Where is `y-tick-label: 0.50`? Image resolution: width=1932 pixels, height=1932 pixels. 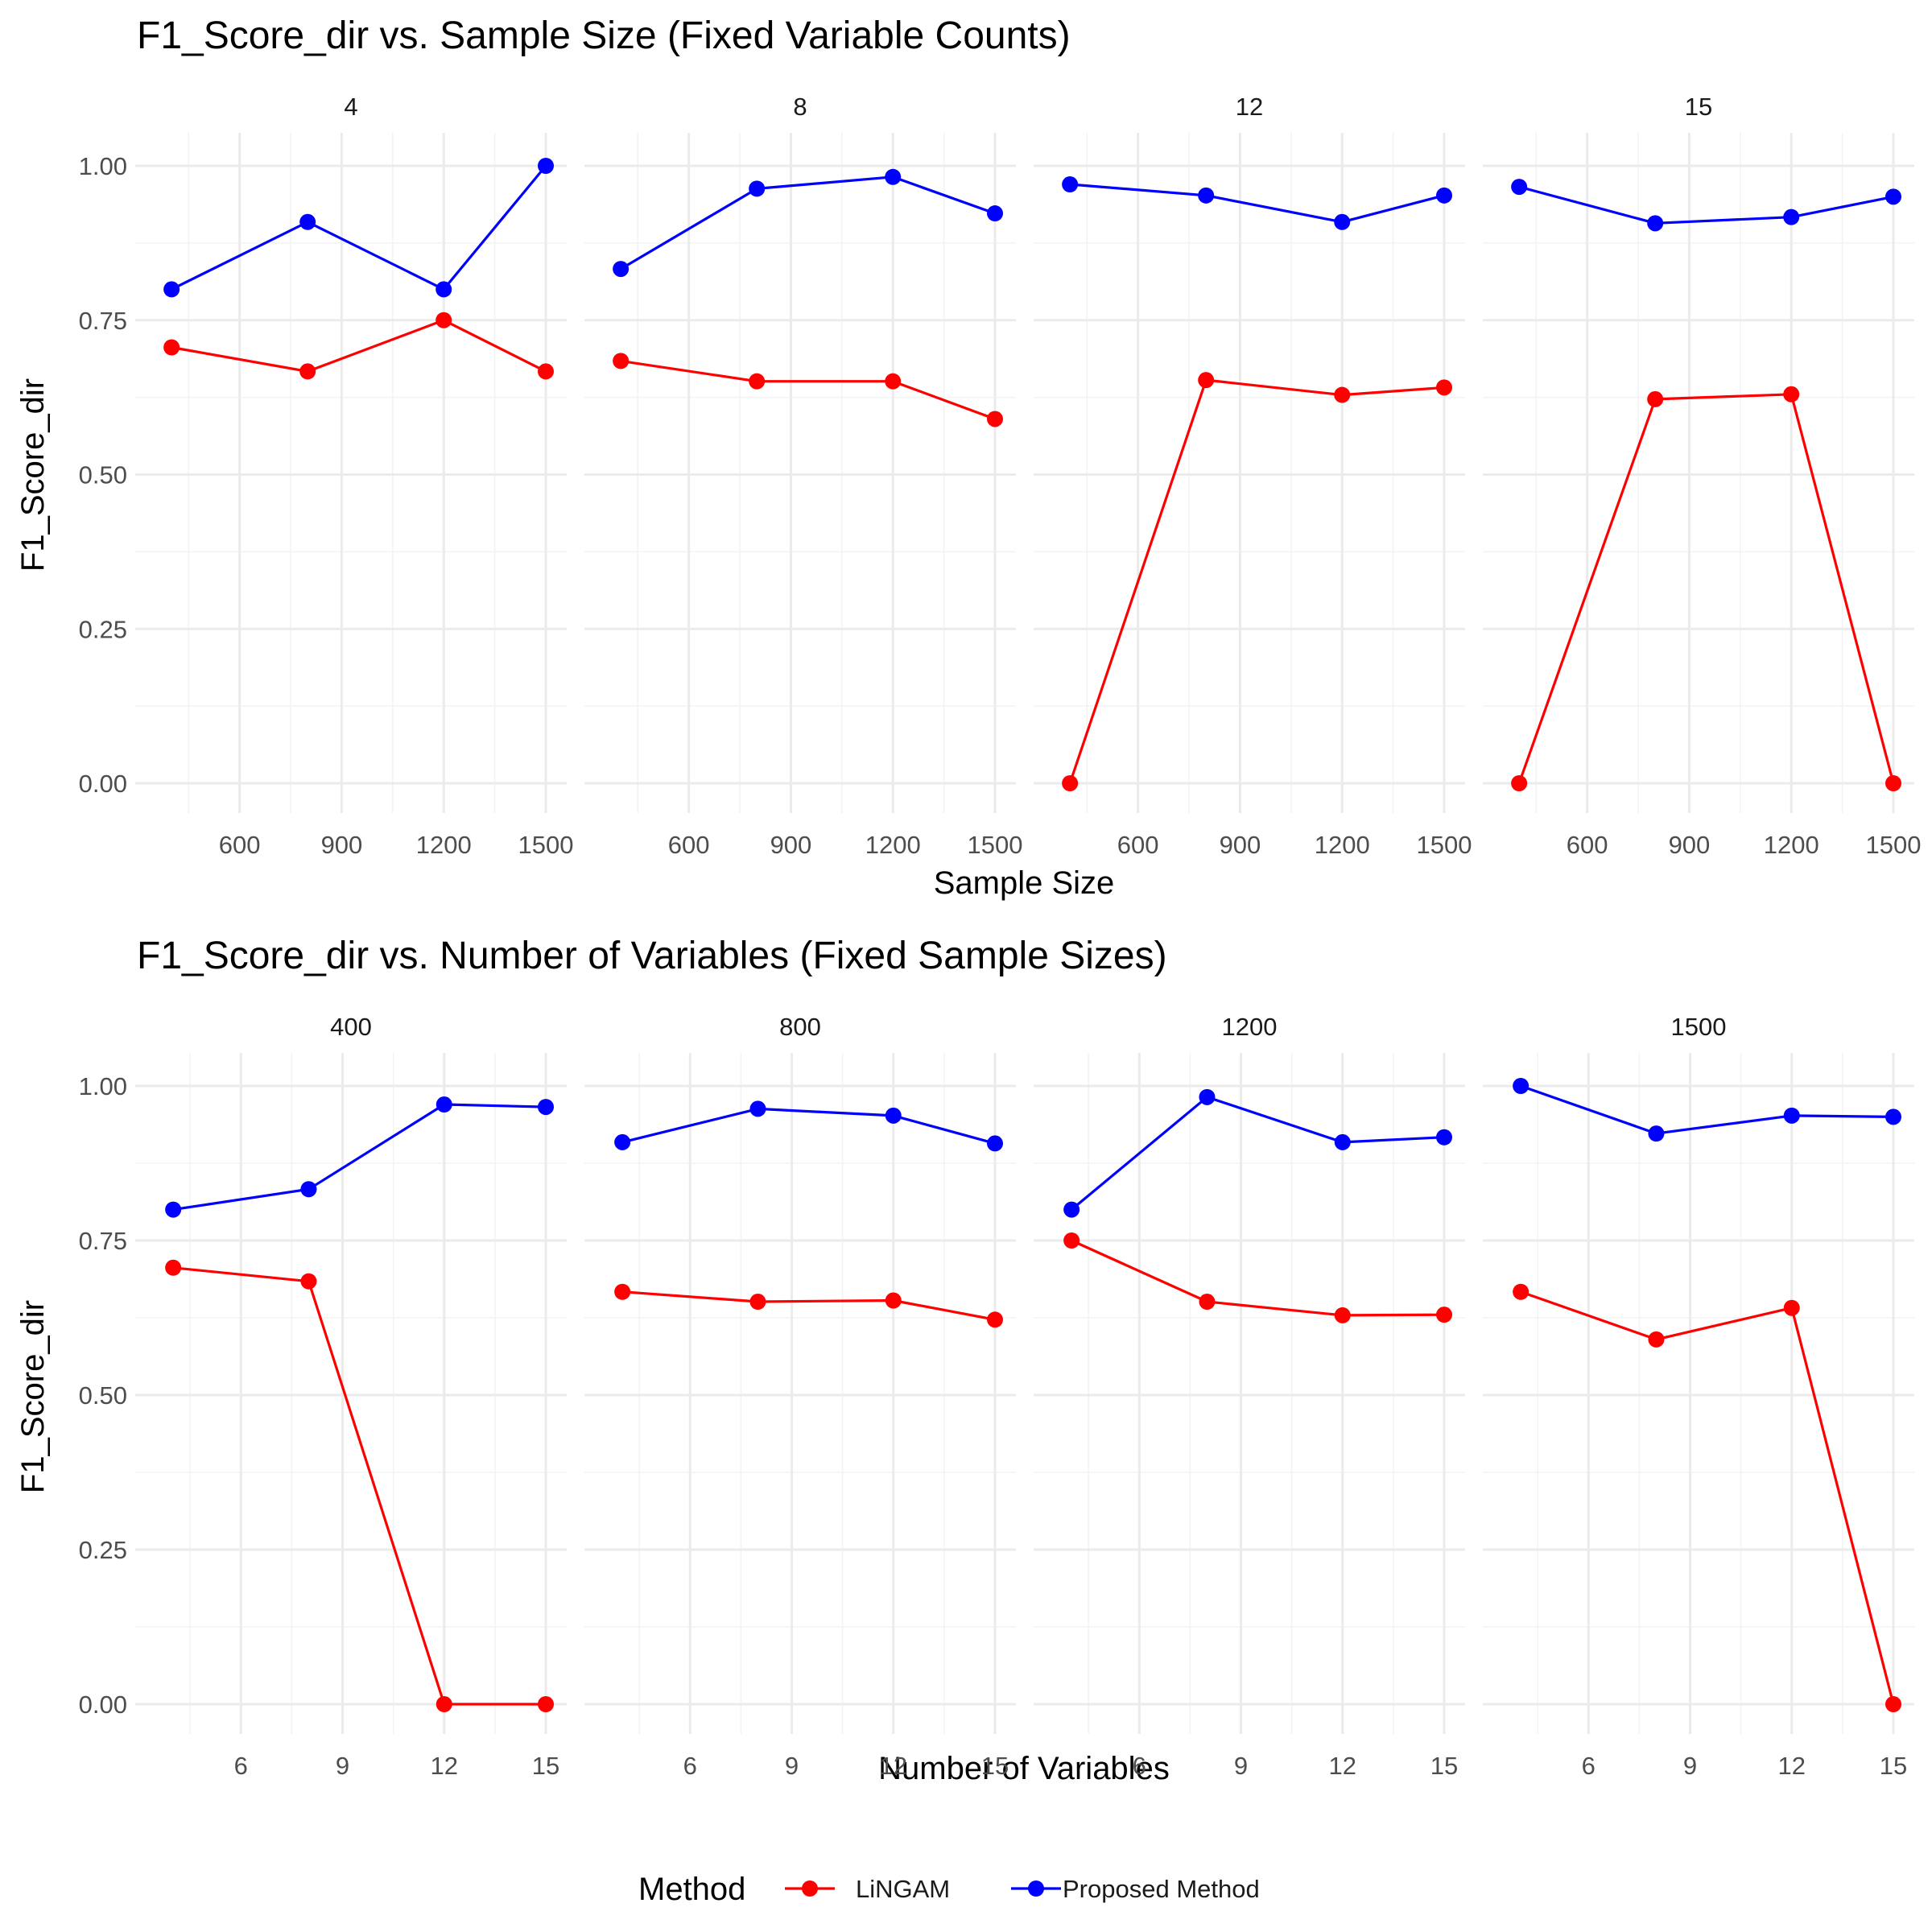 y-tick-label: 0.50 is located at coordinates (103, 475).